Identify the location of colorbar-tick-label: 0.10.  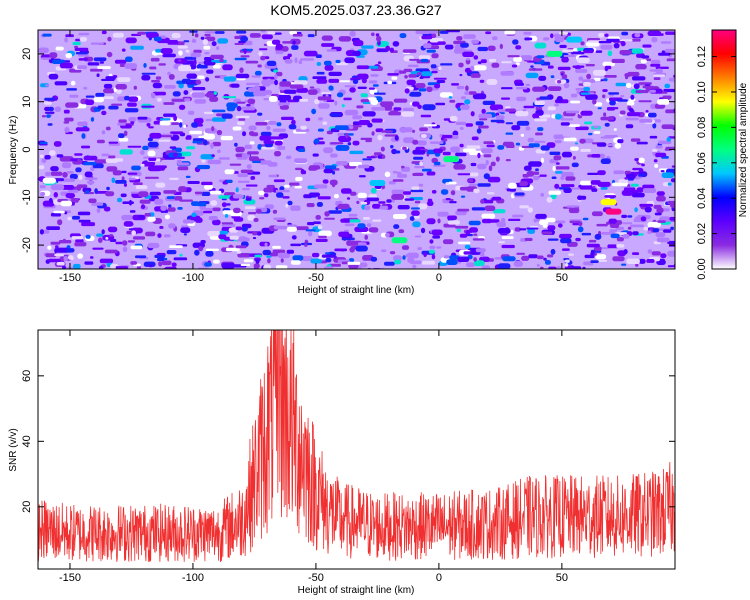
(702, 91).